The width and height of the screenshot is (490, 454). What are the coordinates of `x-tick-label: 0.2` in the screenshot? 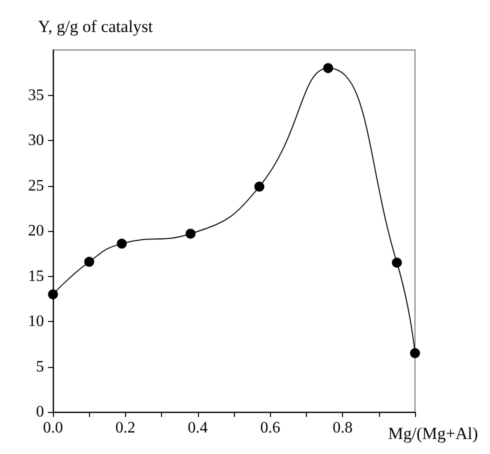 It's located at (125, 428).